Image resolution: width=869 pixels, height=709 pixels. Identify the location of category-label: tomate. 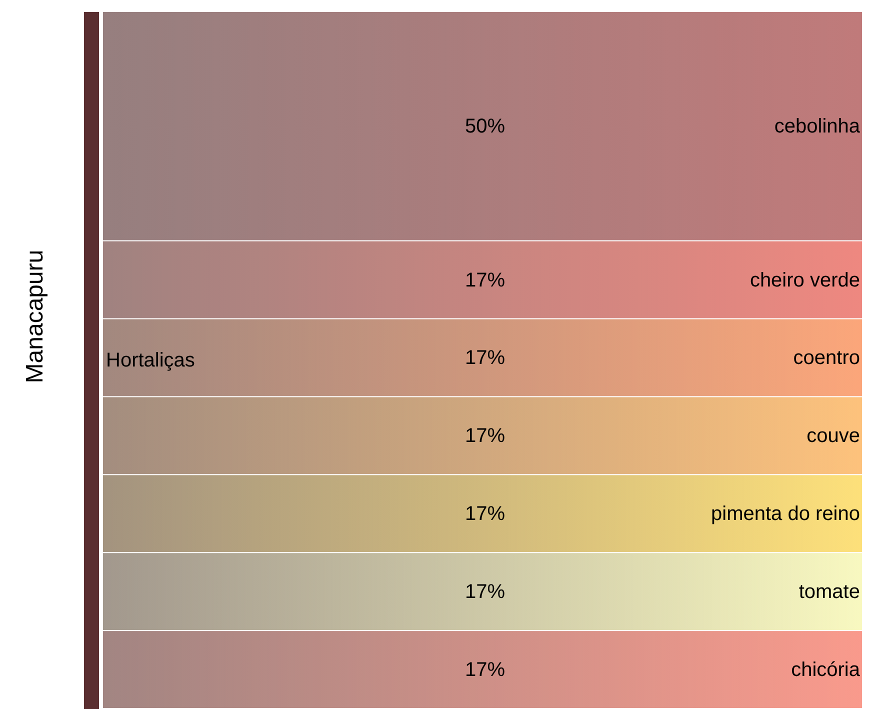
(829, 592).